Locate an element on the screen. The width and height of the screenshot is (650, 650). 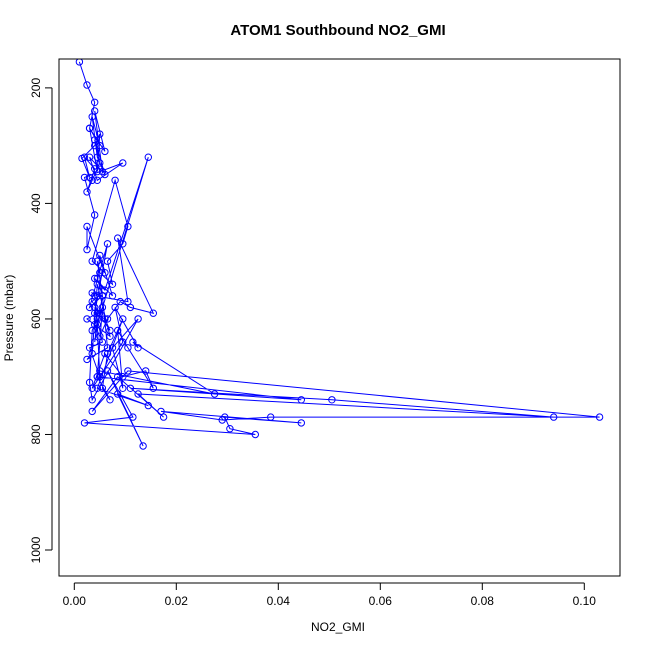
x-tick-label: 0.08 is located at coordinates (483, 601).